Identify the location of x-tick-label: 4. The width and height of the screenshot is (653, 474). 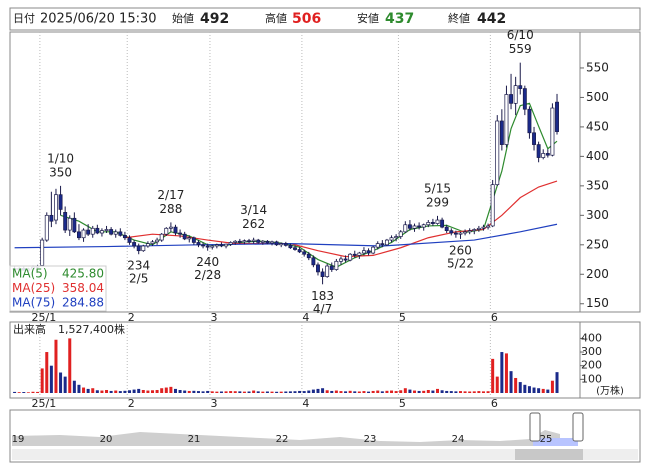
(305, 317).